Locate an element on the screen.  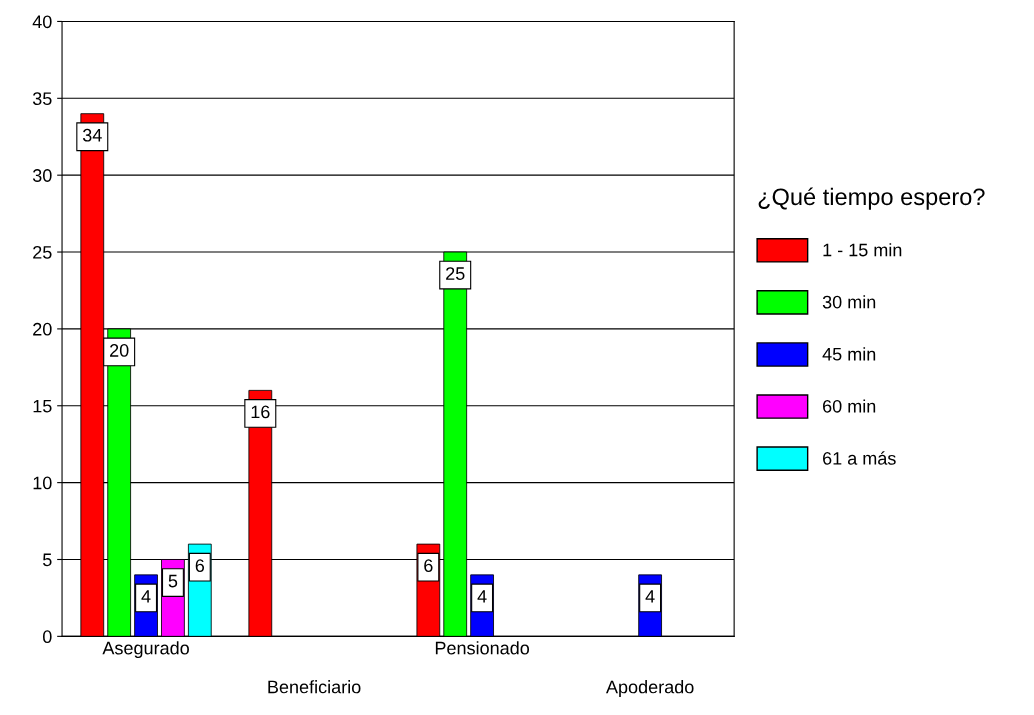
y-tick-label: 0 is located at coordinates (47, 637).